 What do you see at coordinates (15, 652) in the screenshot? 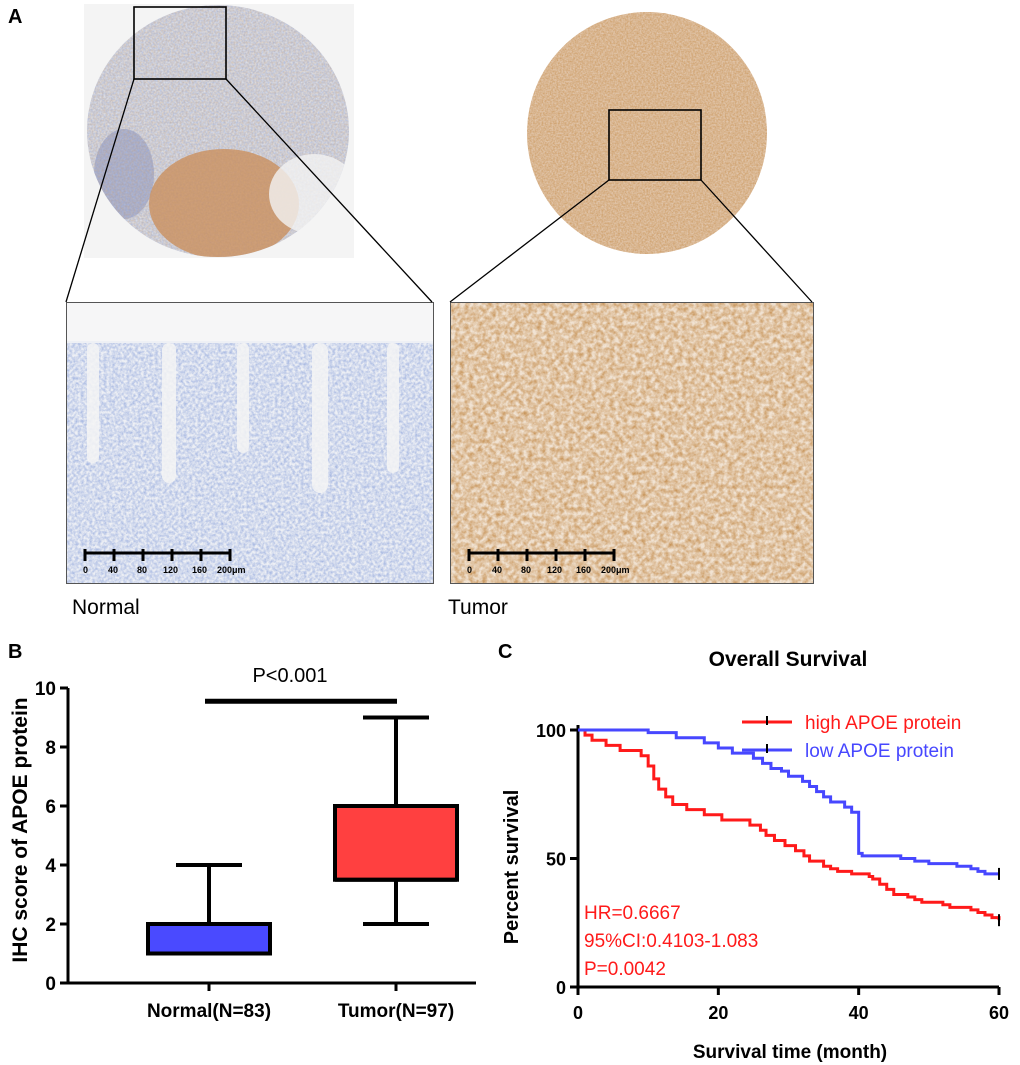
I see `panel-b-label: B` at bounding box center [15, 652].